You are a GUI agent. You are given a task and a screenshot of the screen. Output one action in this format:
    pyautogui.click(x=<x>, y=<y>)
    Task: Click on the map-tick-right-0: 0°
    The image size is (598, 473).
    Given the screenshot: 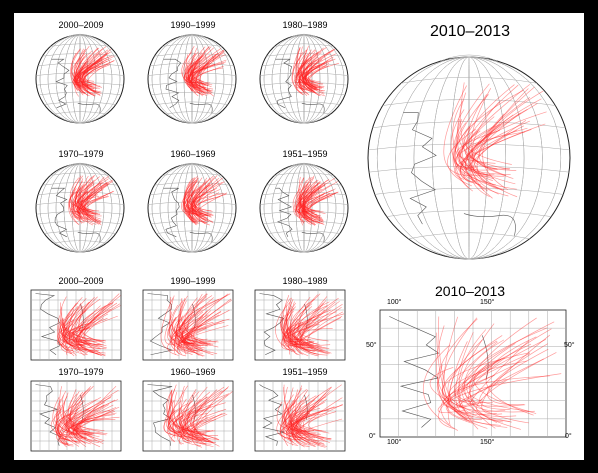 What is the action you would take?
    pyautogui.click(x=568, y=436)
    